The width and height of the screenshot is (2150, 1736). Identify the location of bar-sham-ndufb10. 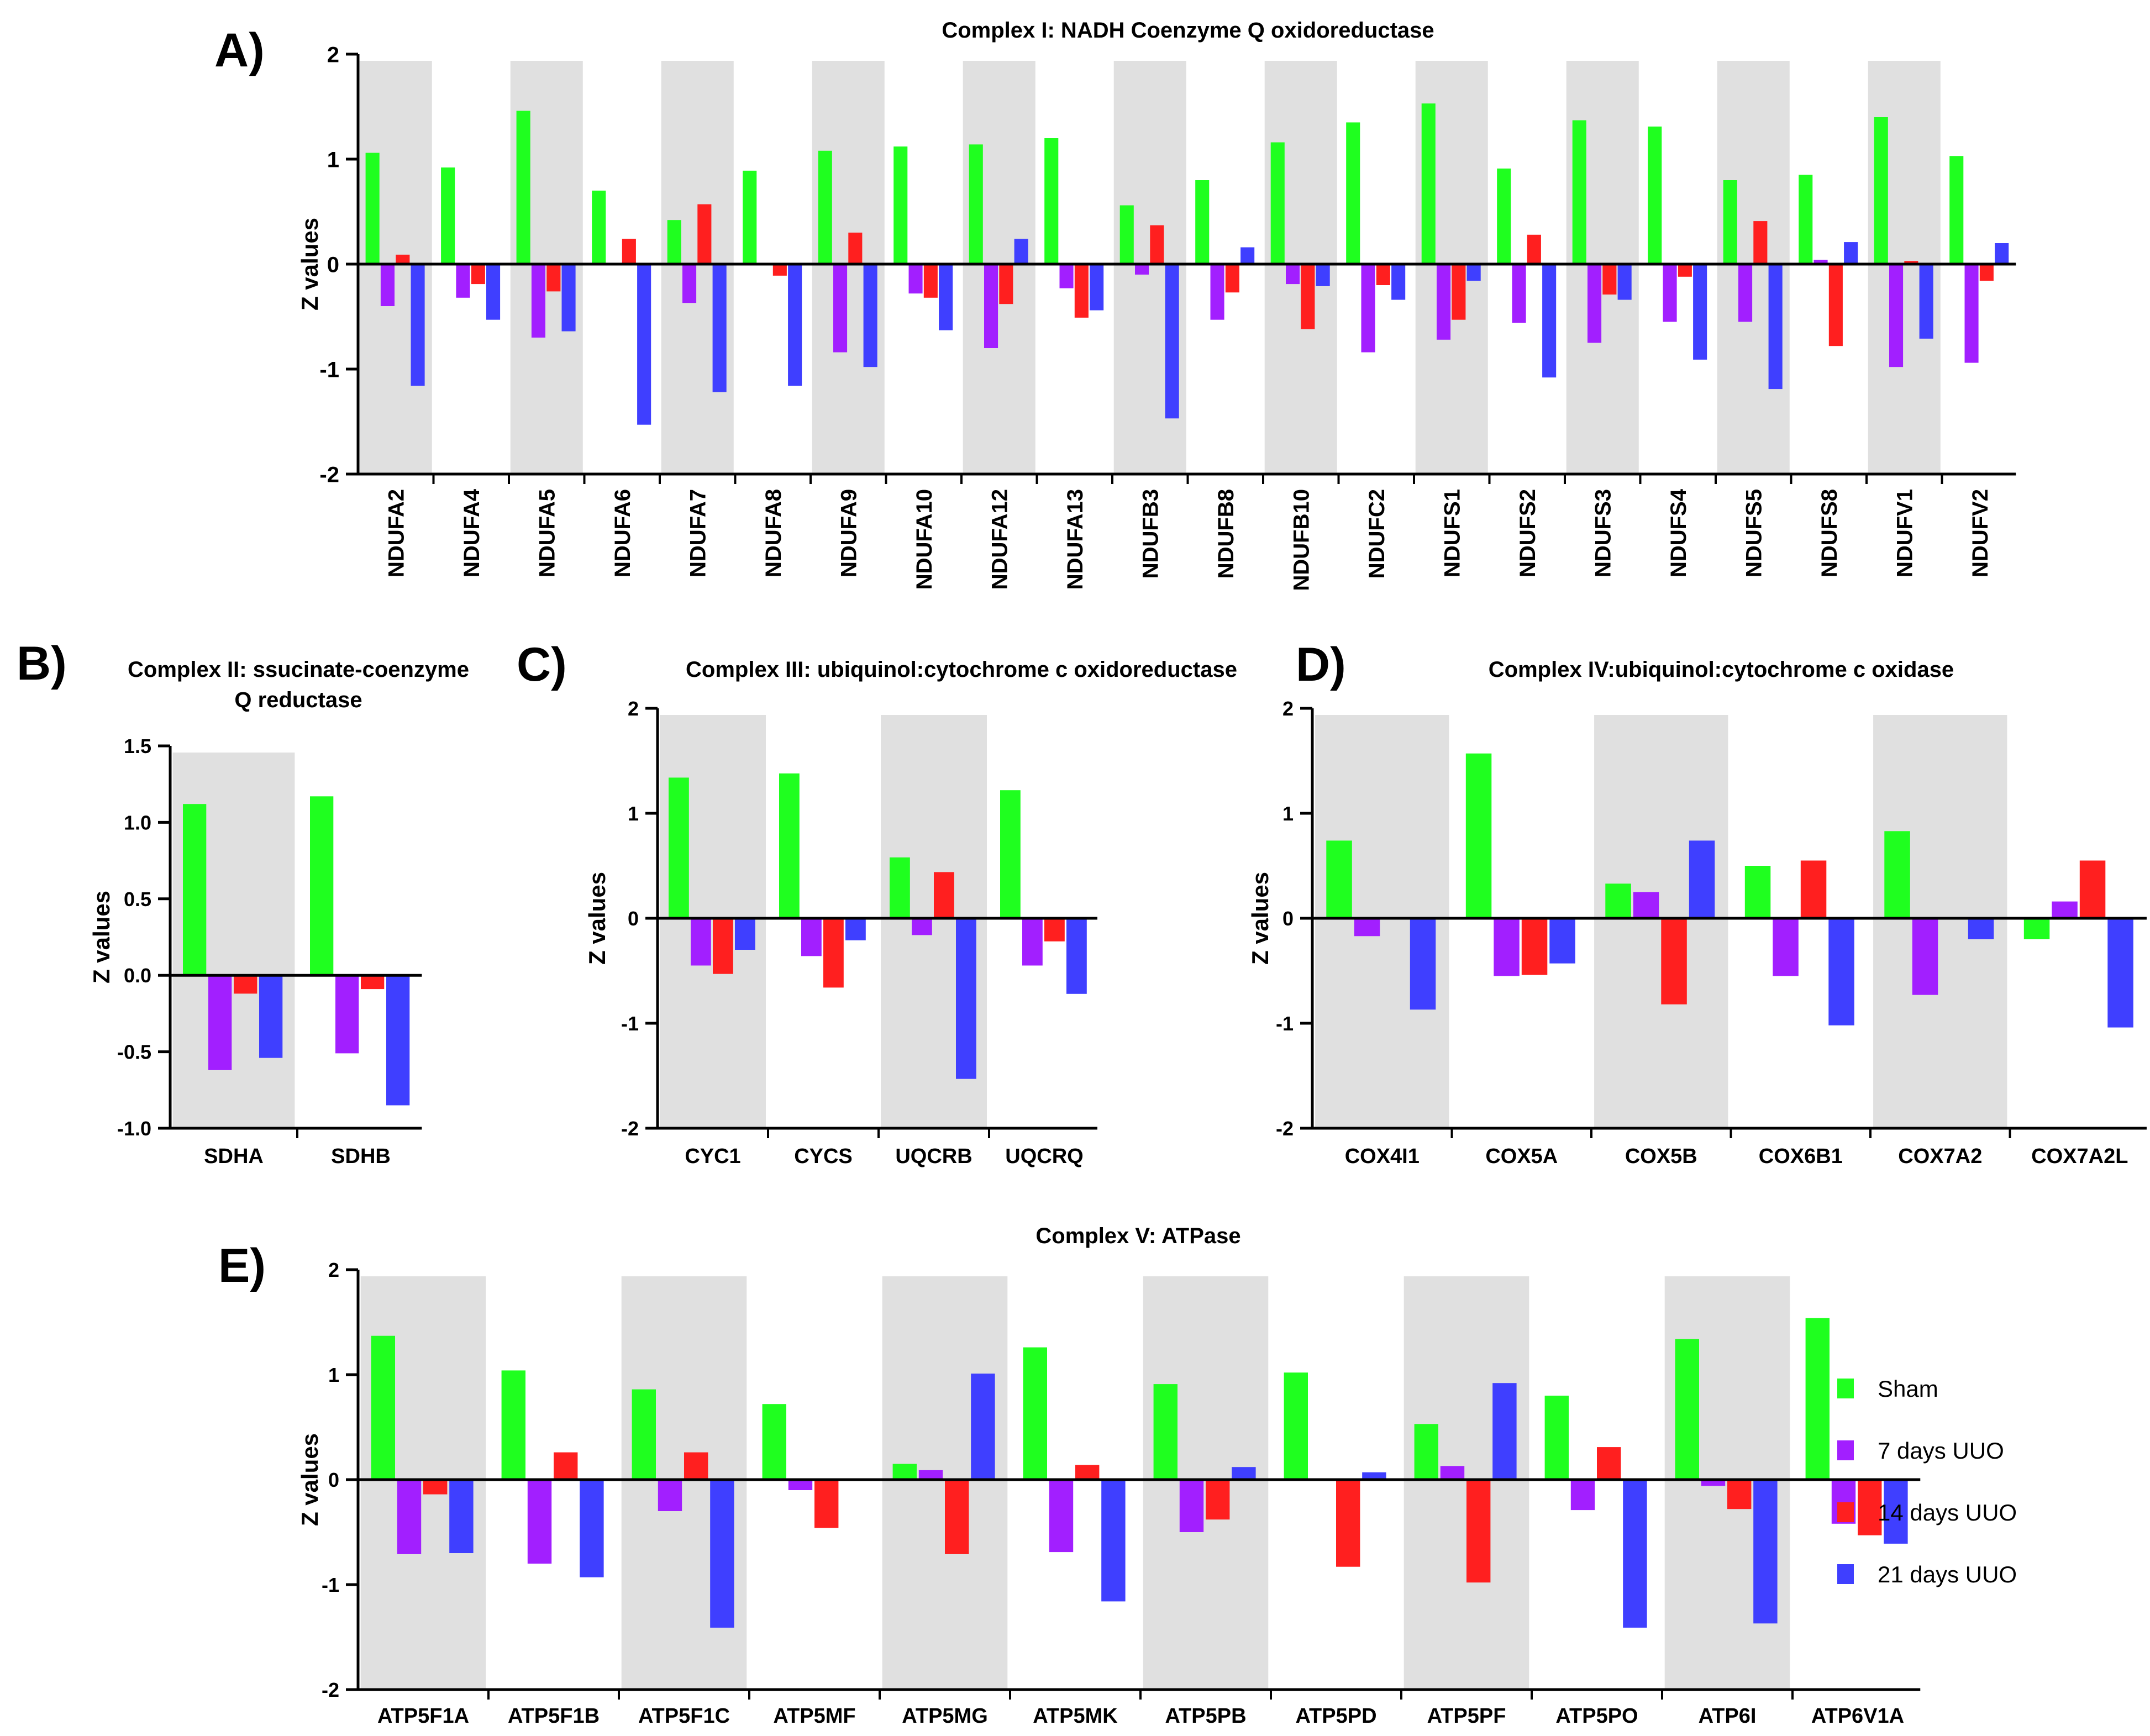
(1277, 203).